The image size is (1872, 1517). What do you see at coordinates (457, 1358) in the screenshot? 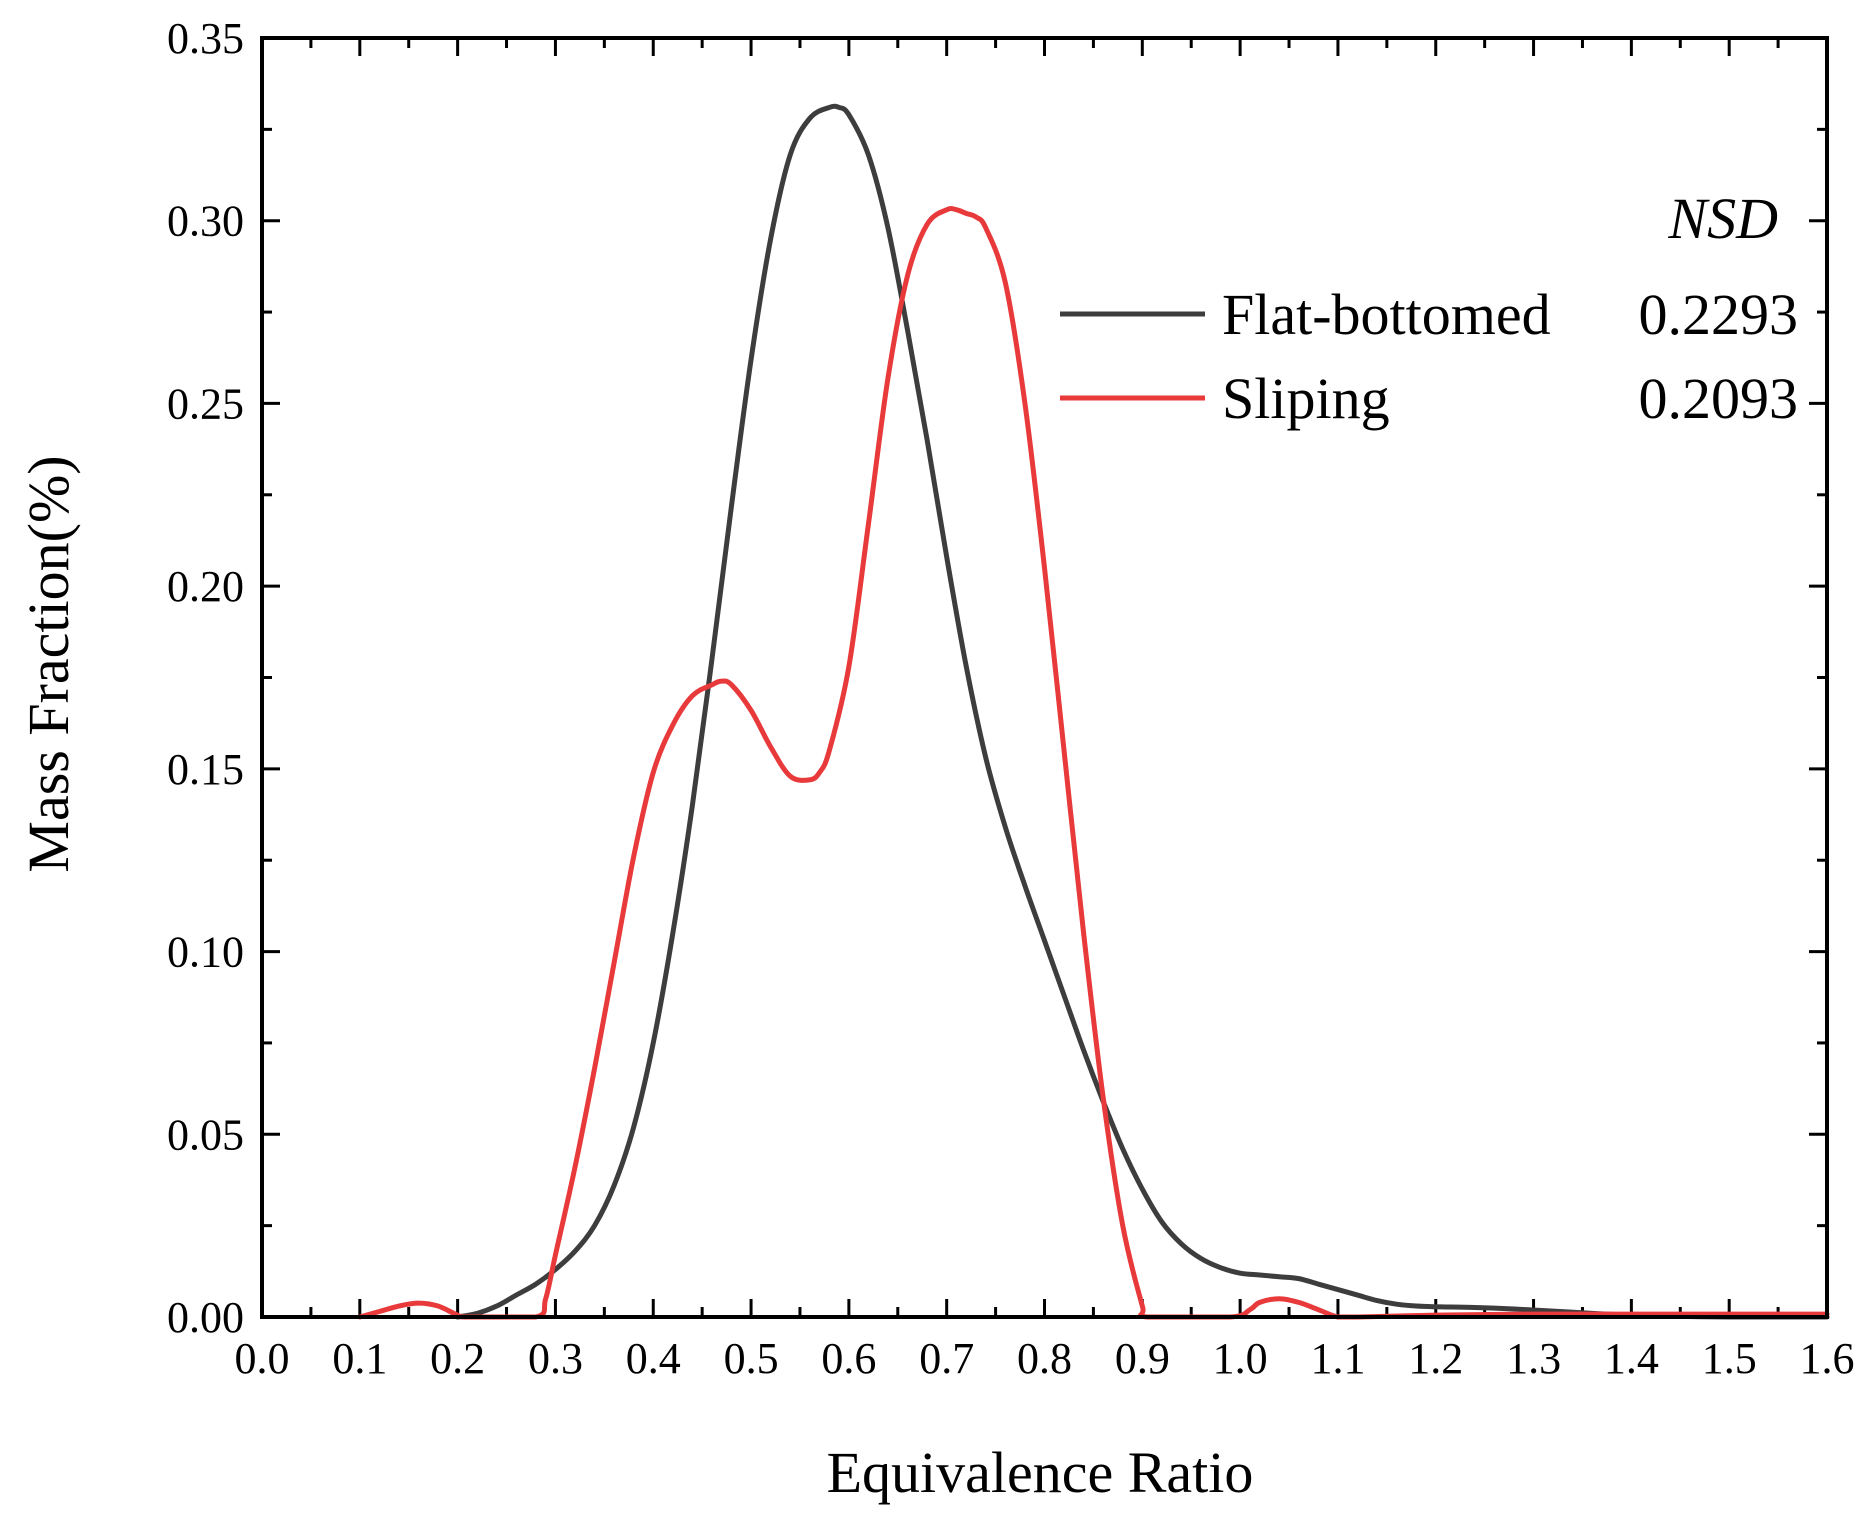
I see `x-tick-label: 0.2` at bounding box center [457, 1358].